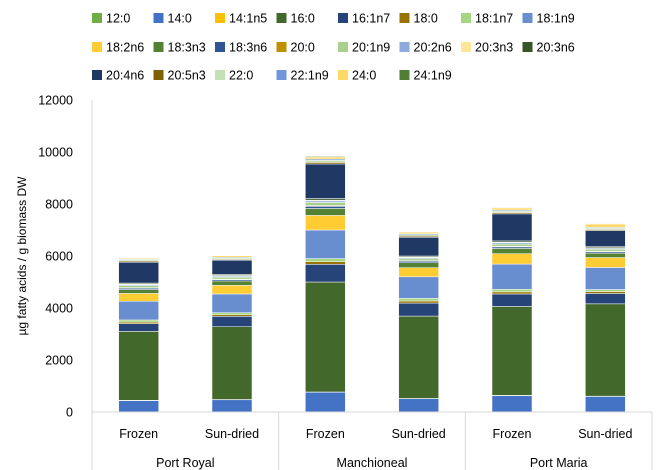 The height and width of the screenshot is (470, 663). I want to click on legend-label: 20:3n3, so click(494, 48).